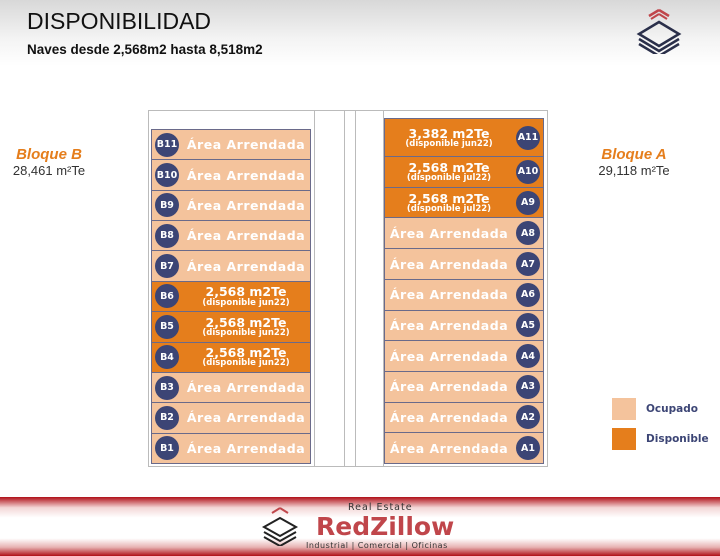 This screenshot has width=720, height=556. What do you see at coordinates (167, 296) in the screenshot?
I see `unit-id-badge: B6` at bounding box center [167, 296].